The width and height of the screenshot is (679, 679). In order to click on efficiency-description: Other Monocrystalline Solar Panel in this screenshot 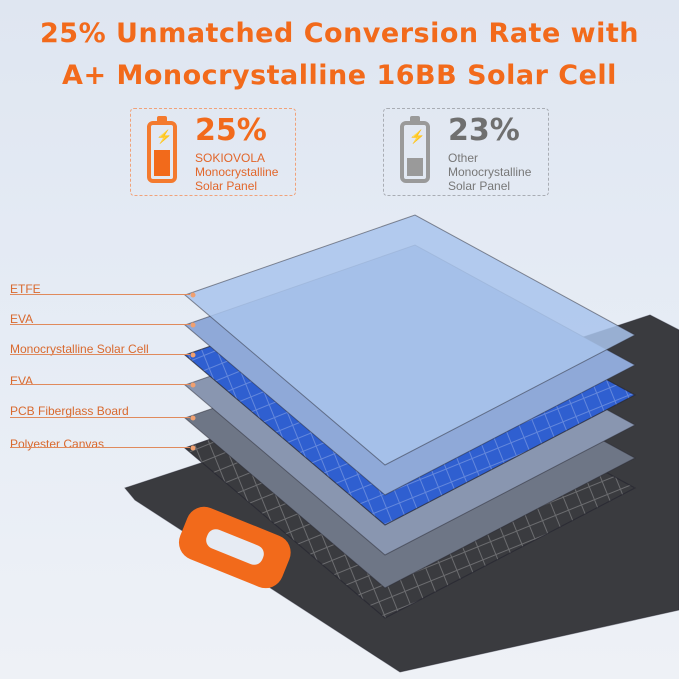, I will do `click(490, 172)`.